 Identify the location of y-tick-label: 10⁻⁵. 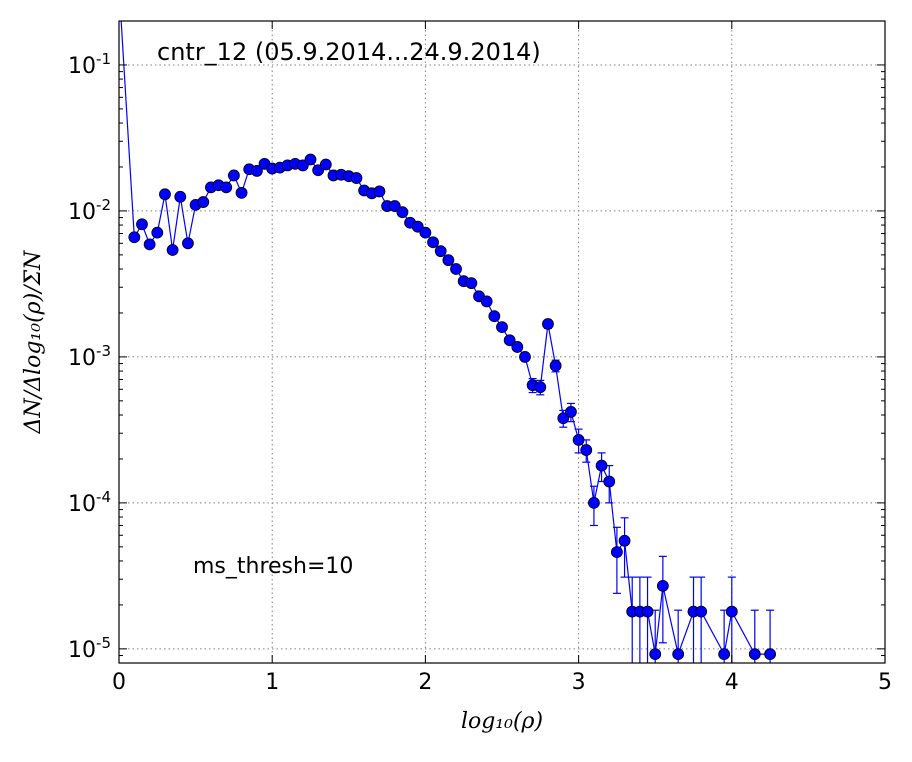
(89, 648).